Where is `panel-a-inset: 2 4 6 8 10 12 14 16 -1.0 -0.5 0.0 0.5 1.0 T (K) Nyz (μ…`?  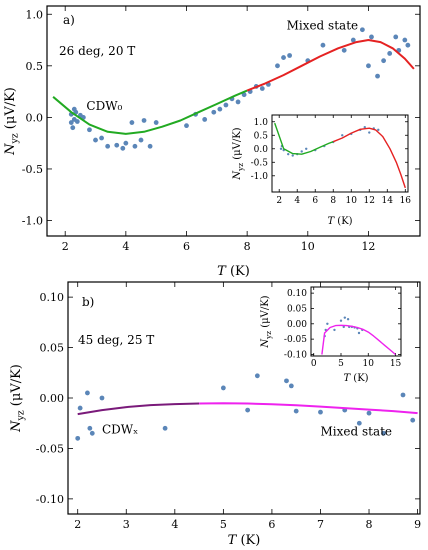
panel-a-inset: 2 4 6 8 10 12 14 16 -1.0 -0.5 0.0 0.5 1.0 T (K) Nyz (μ… is located at coordinates (321, 170).